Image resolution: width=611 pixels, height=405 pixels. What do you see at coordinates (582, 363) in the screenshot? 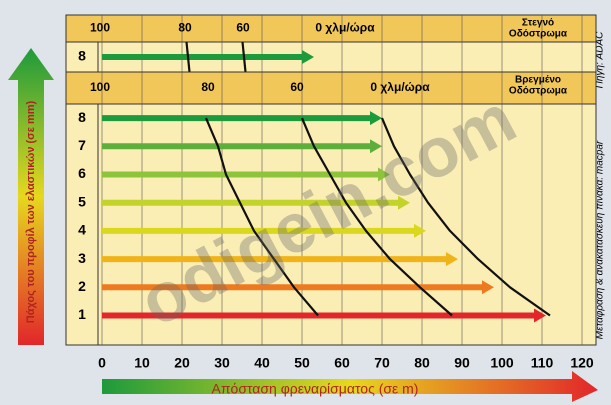
I see `x-tick-label: 120` at bounding box center [582, 363].